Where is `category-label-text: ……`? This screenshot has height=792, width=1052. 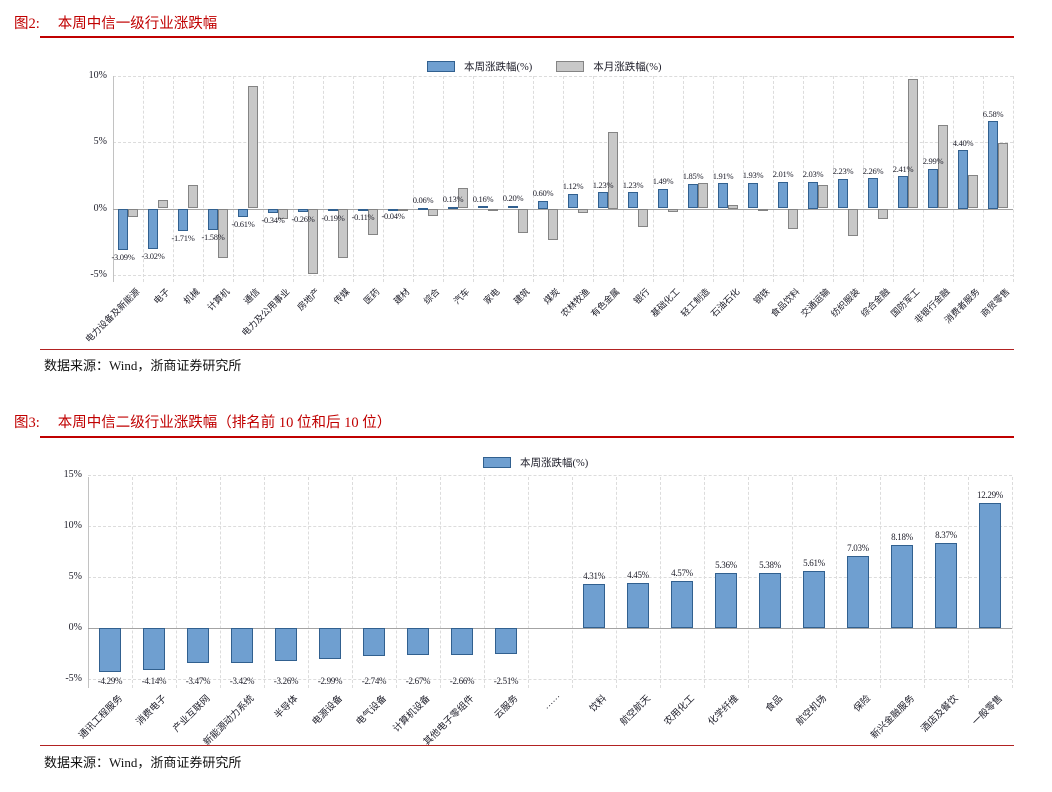 category-label-text: …… is located at coordinates (552, 701).